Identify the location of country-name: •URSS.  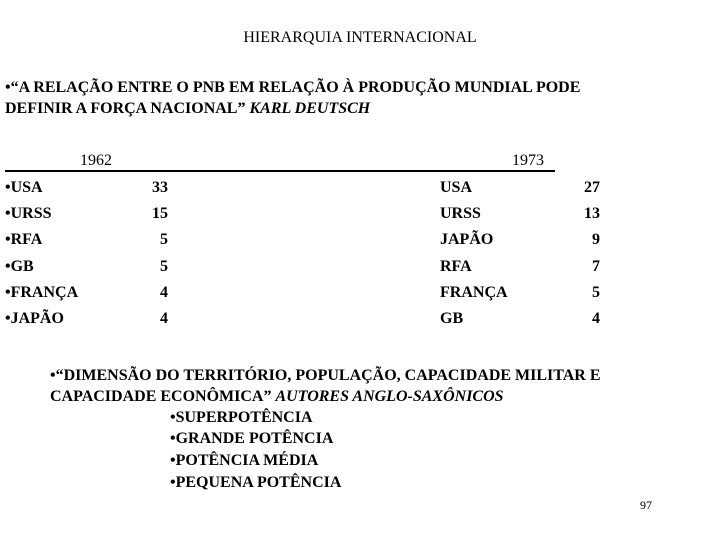
(28, 214).